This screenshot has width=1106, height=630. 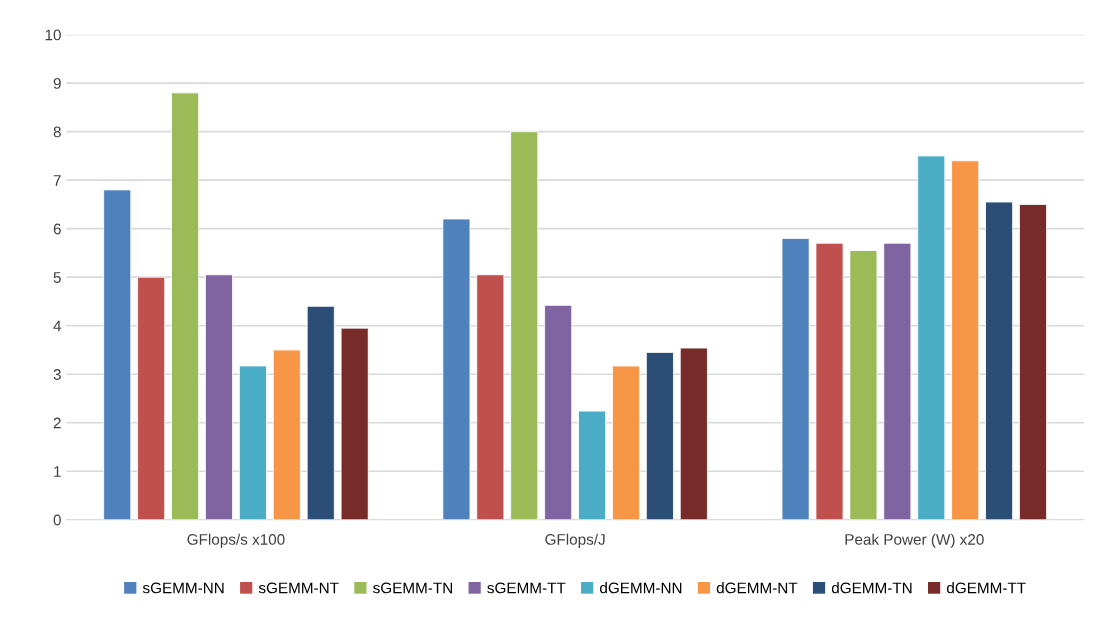 I want to click on y-tick-label: 4, so click(x=57, y=326).